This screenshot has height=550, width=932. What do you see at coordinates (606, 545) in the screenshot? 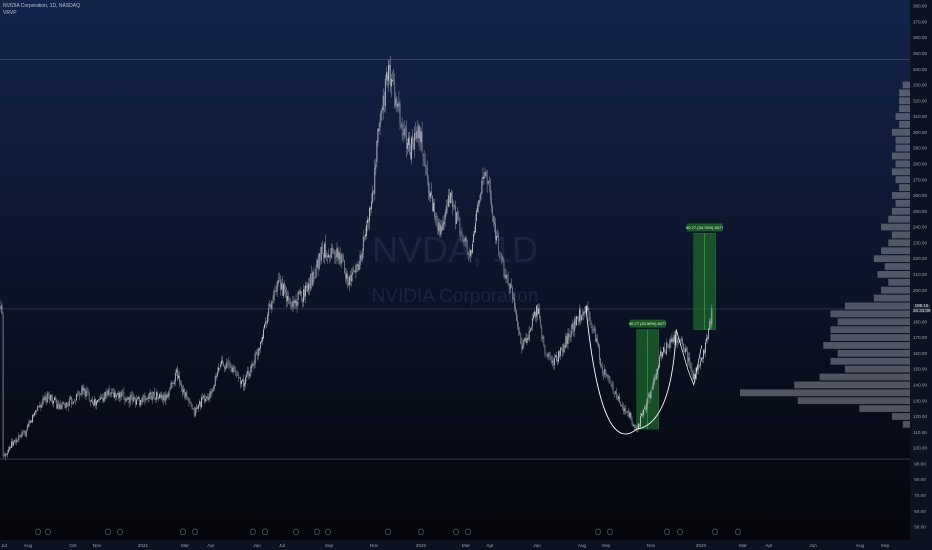
I see `time-tick-label: Sep` at bounding box center [606, 545].